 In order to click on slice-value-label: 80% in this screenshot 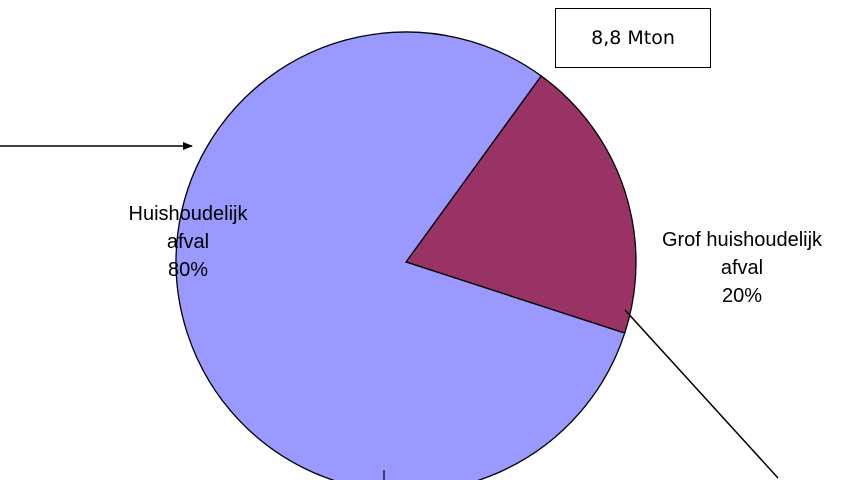, I will do `click(188, 270)`.